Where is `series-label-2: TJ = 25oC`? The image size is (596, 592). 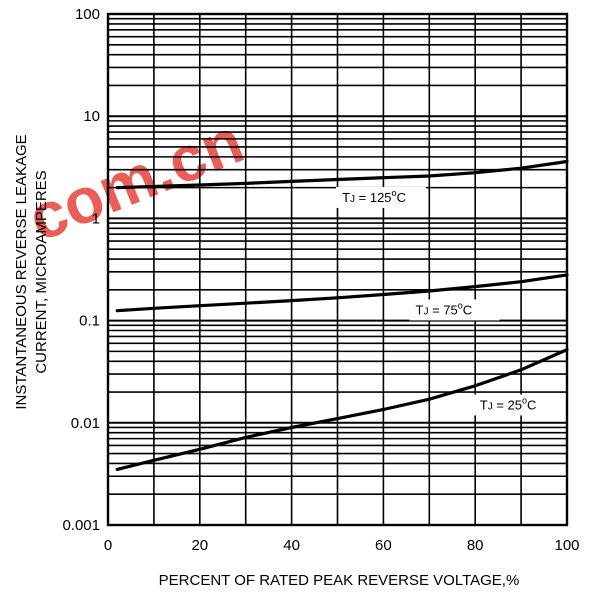 series-label-2: TJ = 25oC is located at coordinates (508, 403).